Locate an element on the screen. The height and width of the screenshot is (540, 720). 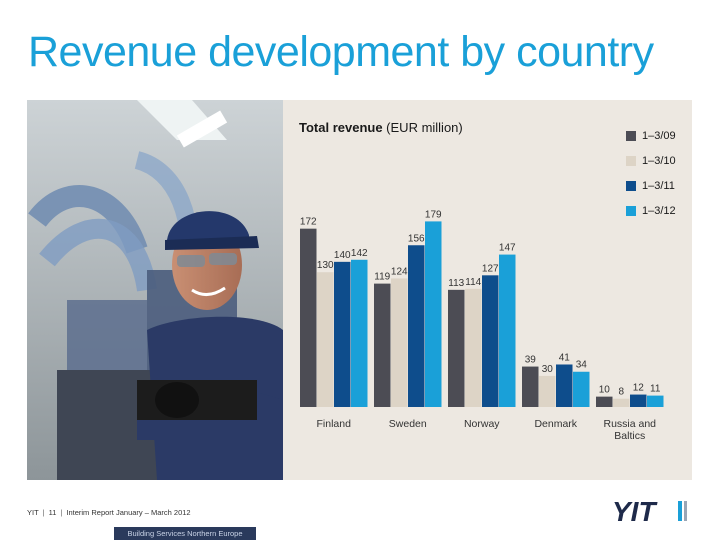
footer-company: YIT is located at coordinates (33, 512).